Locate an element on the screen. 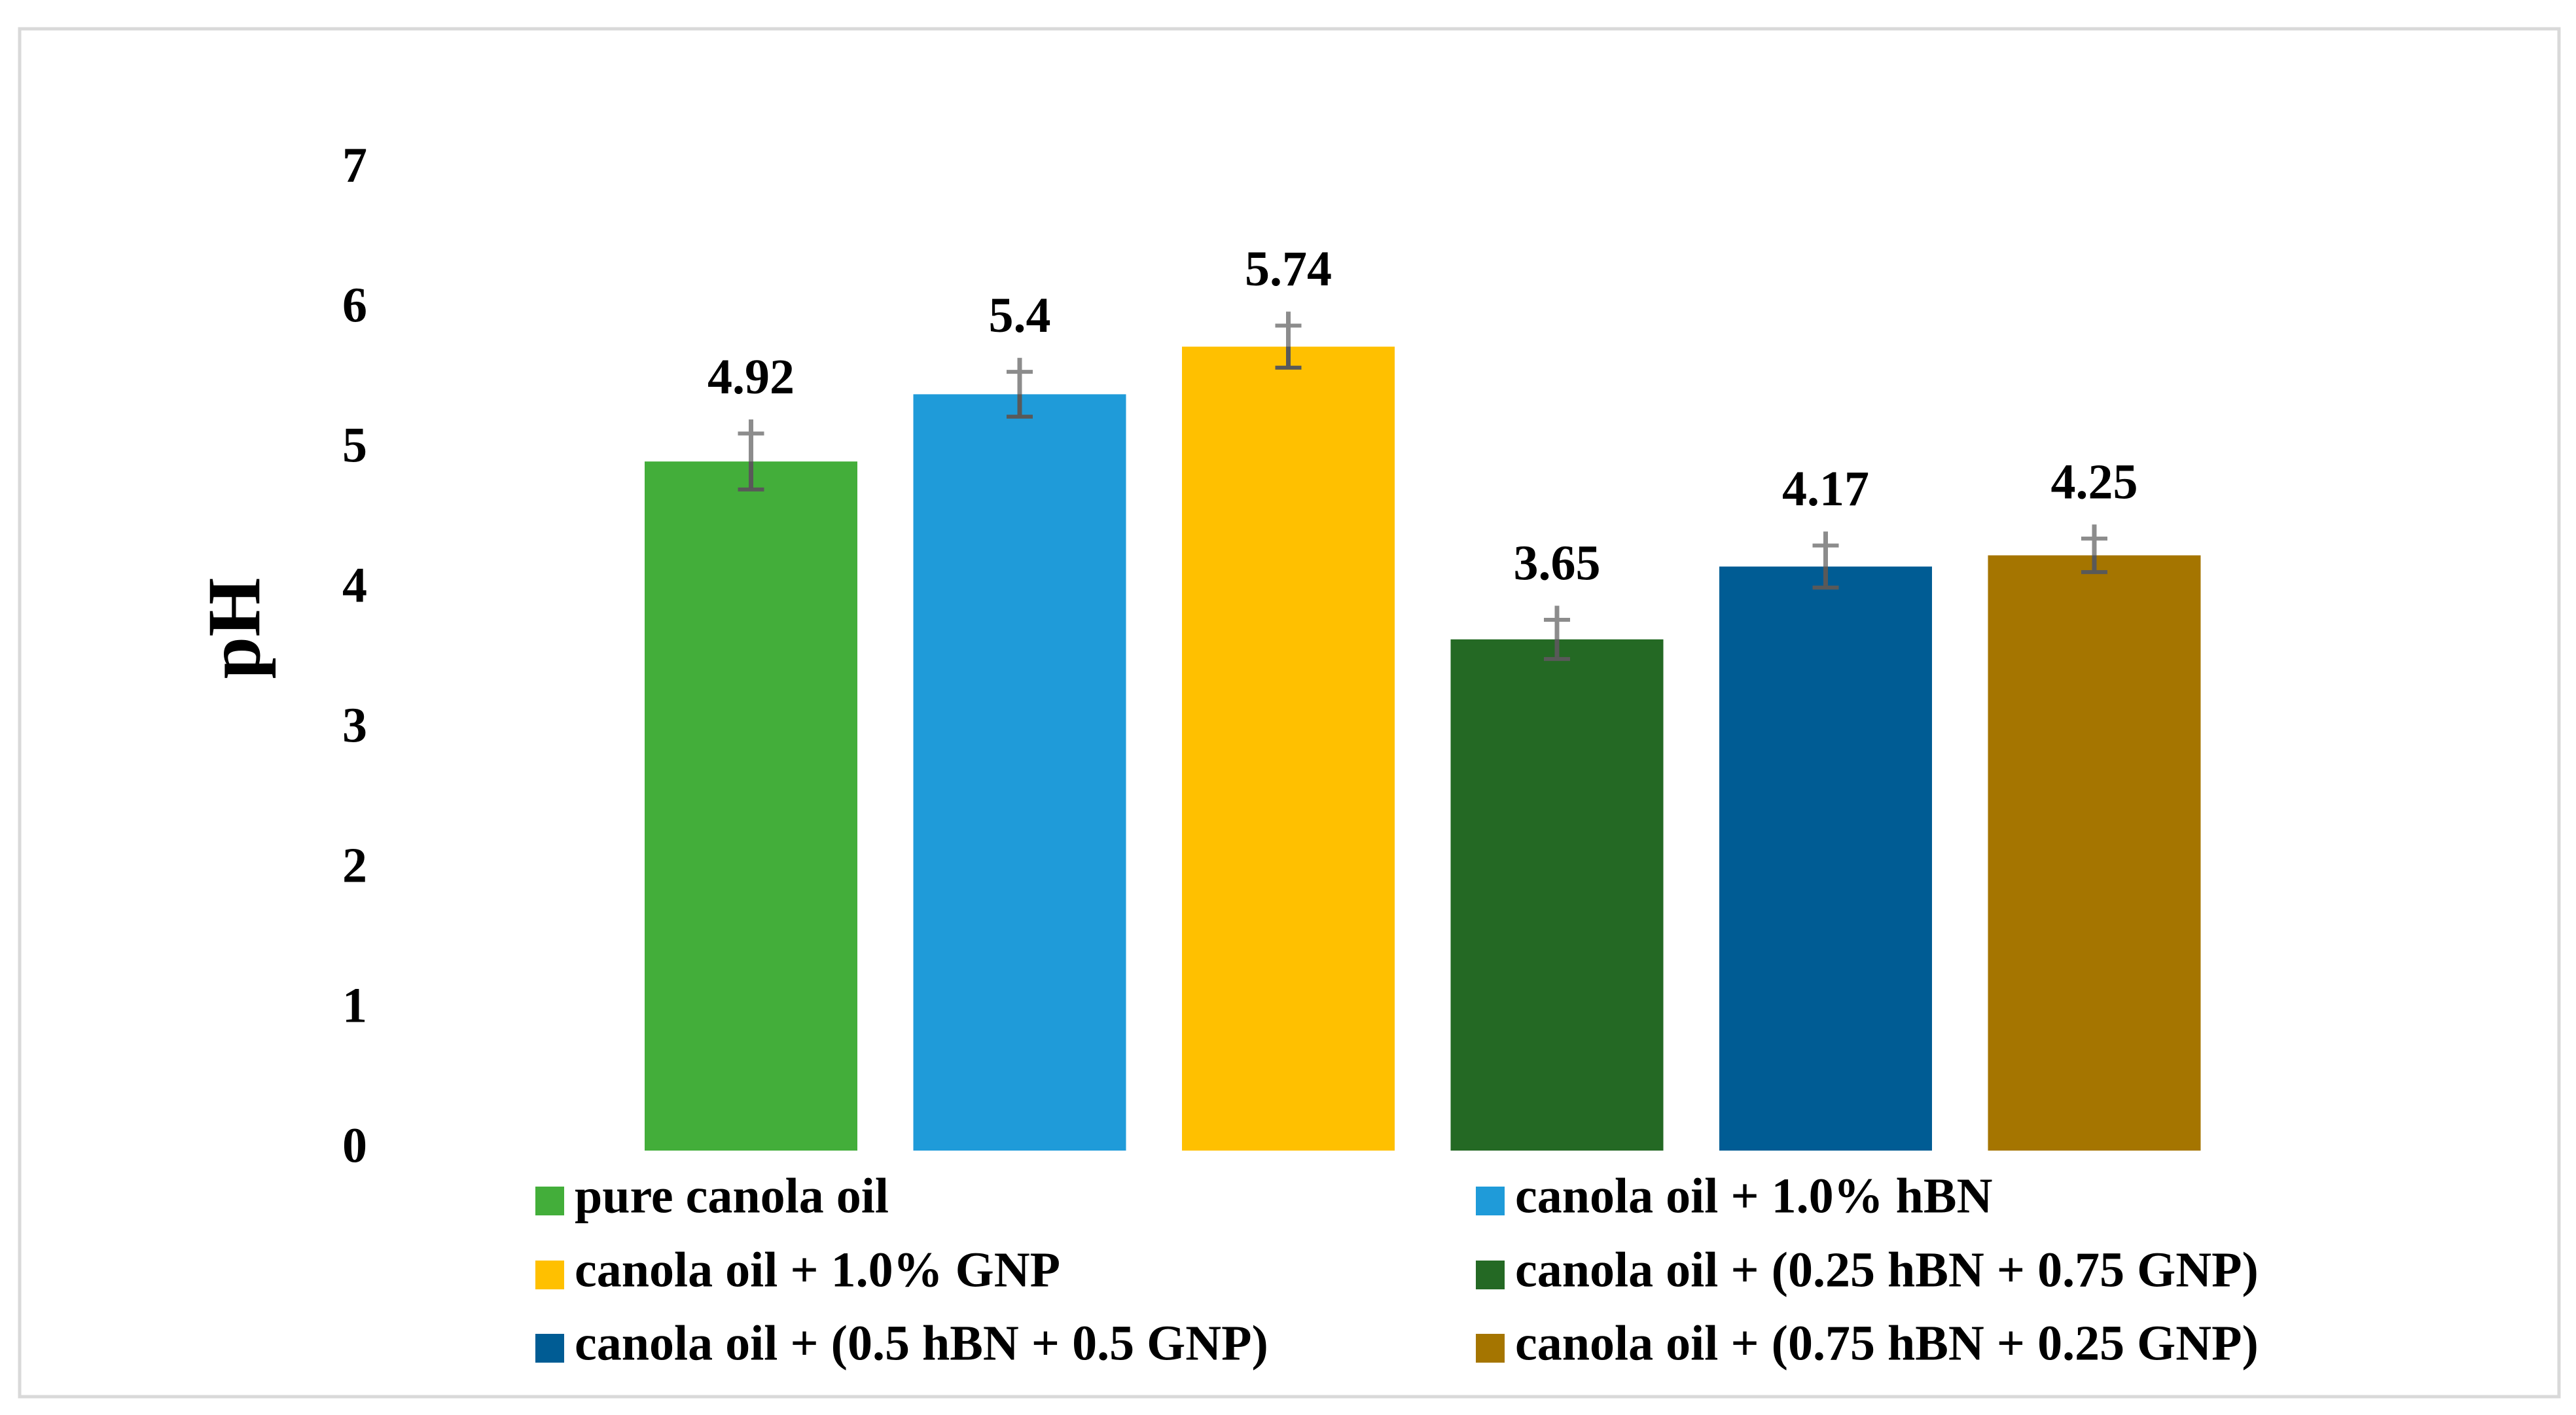 This screenshot has width=2576, height=1415. legend-item: canola oil + (0.25 hBN + 0.75 GNP) is located at coordinates (1867, 1270).